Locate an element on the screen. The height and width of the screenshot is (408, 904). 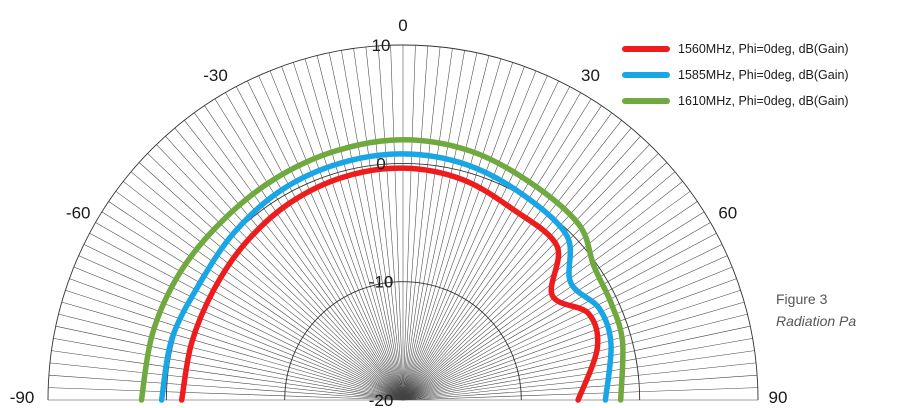
angle-tick-label: -90 is located at coordinates (22, 397).